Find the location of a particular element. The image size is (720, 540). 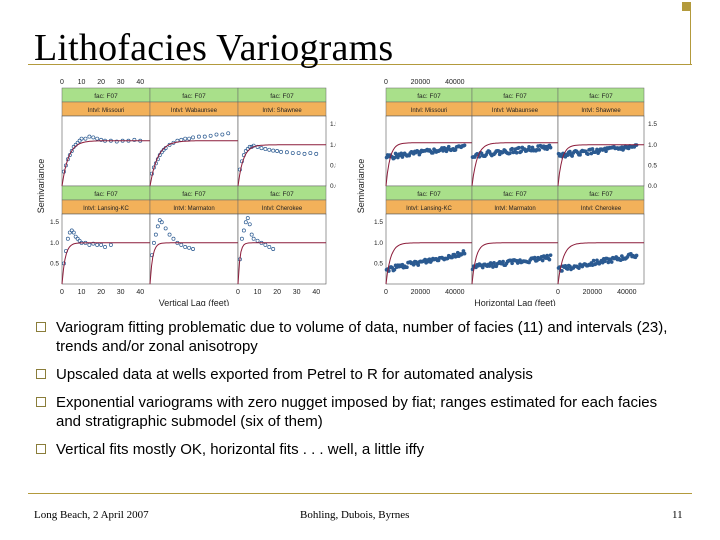

bottom-tick-label: 40 is located at coordinates (140, 292).